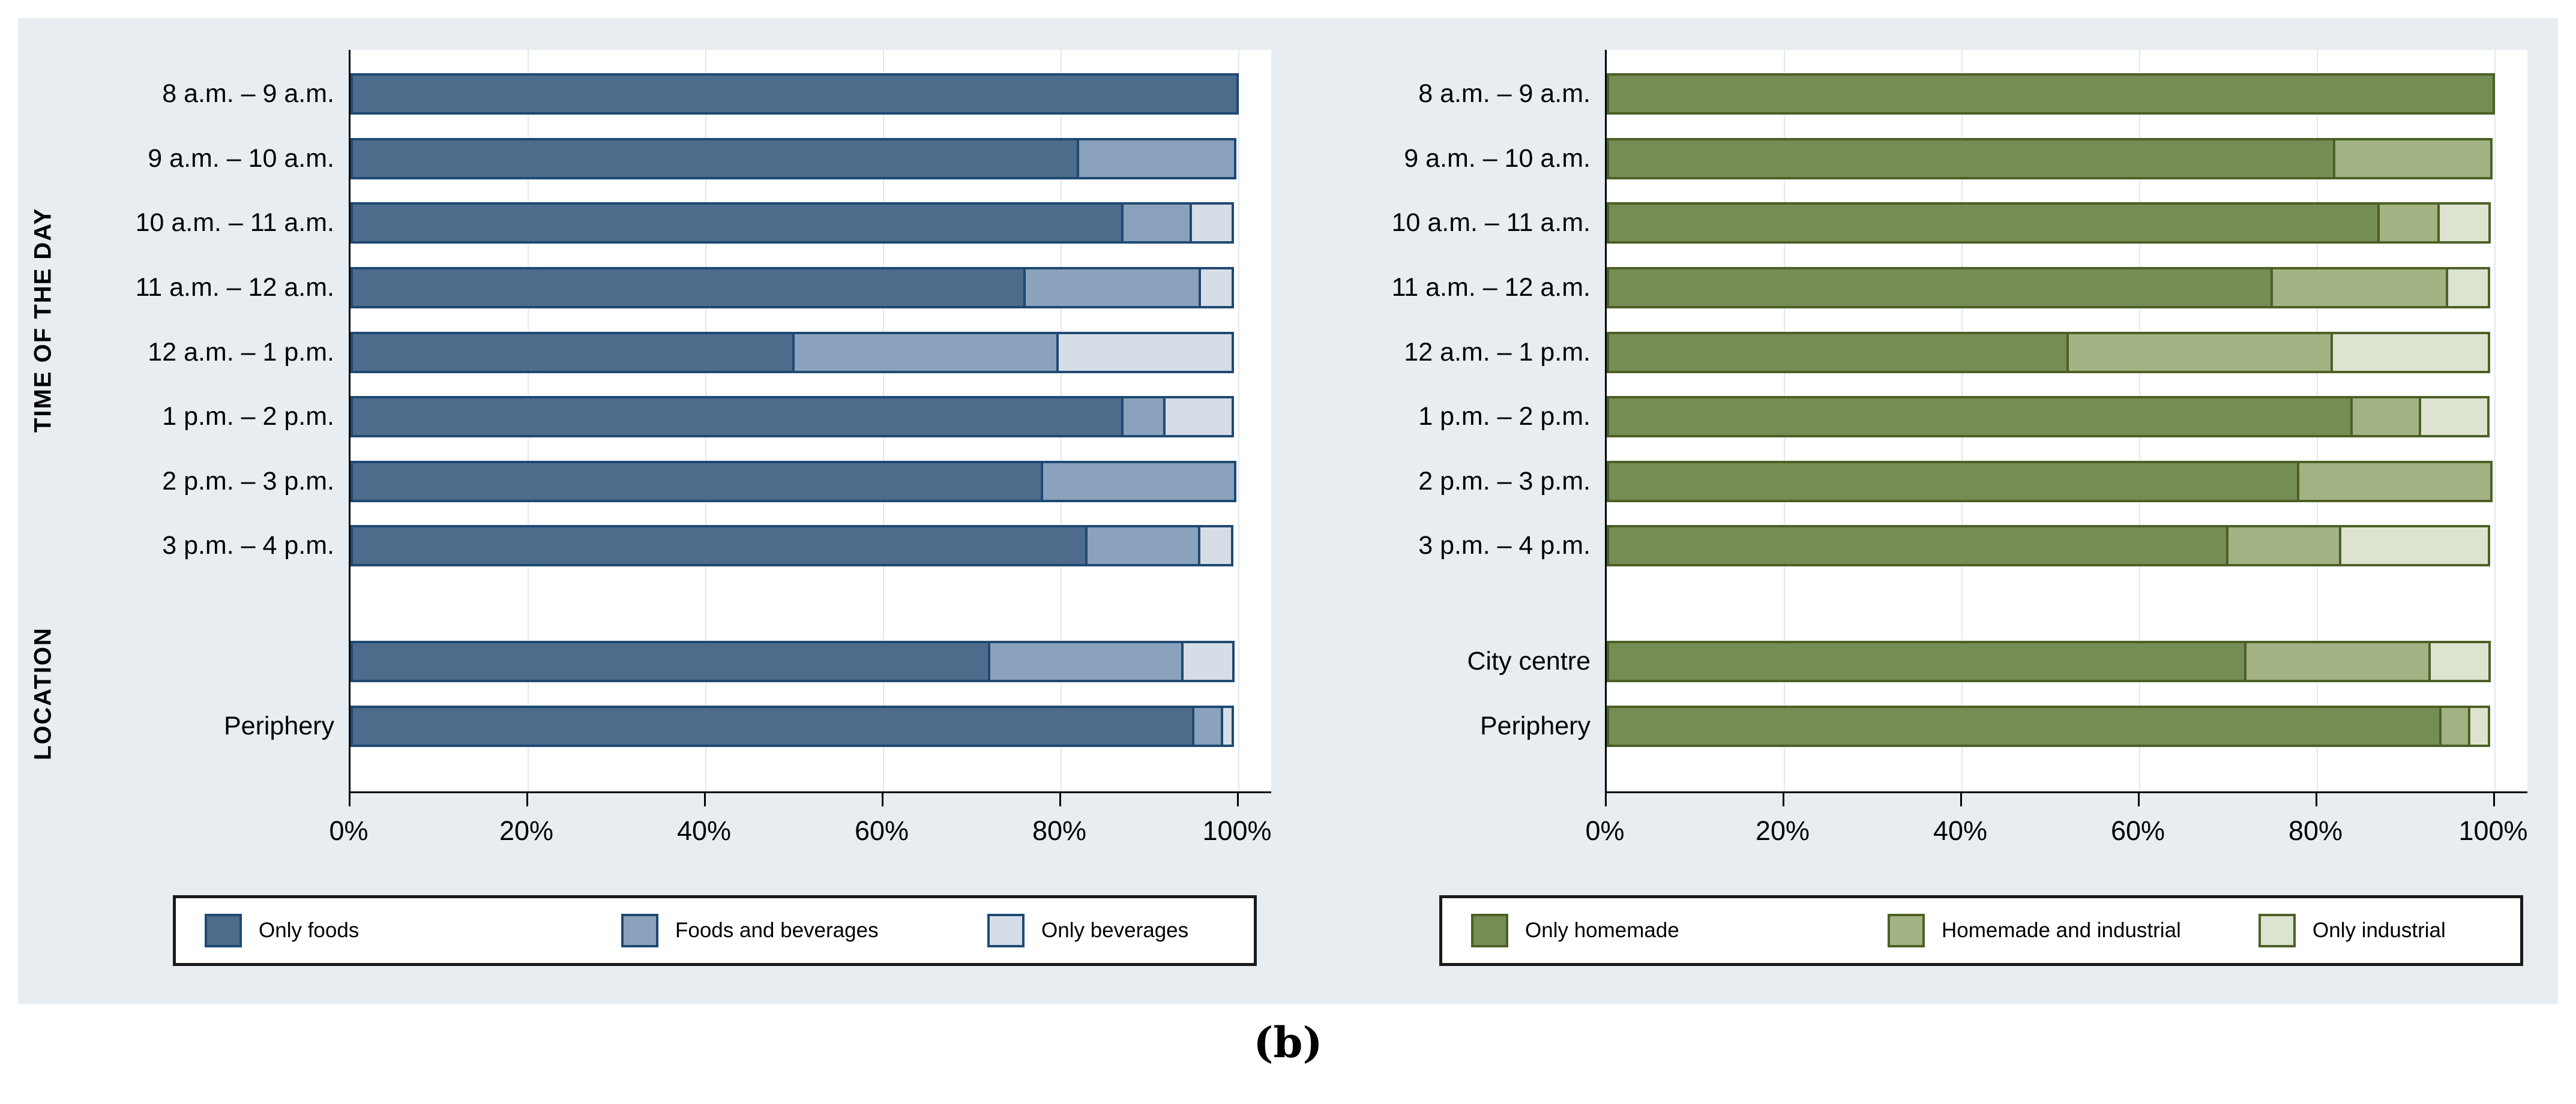  What do you see at coordinates (2379, 930) in the screenshot?
I see `legend-label: Only industrial` at bounding box center [2379, 930].